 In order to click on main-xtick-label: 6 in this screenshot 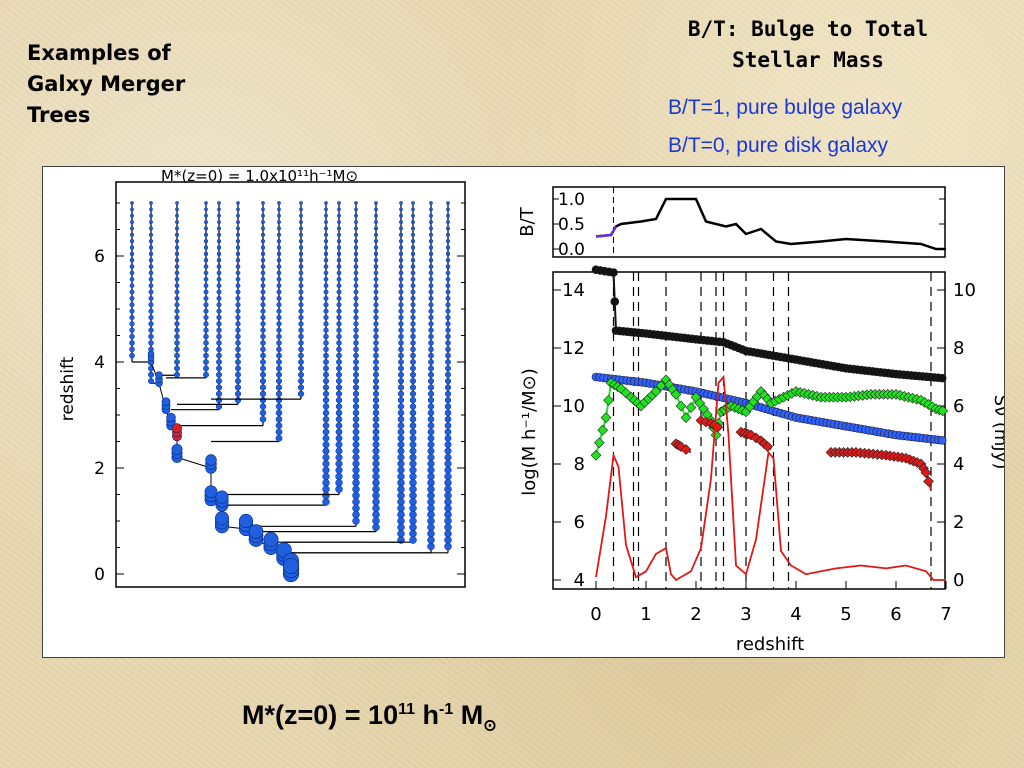, I will do `click(895, 614)`.